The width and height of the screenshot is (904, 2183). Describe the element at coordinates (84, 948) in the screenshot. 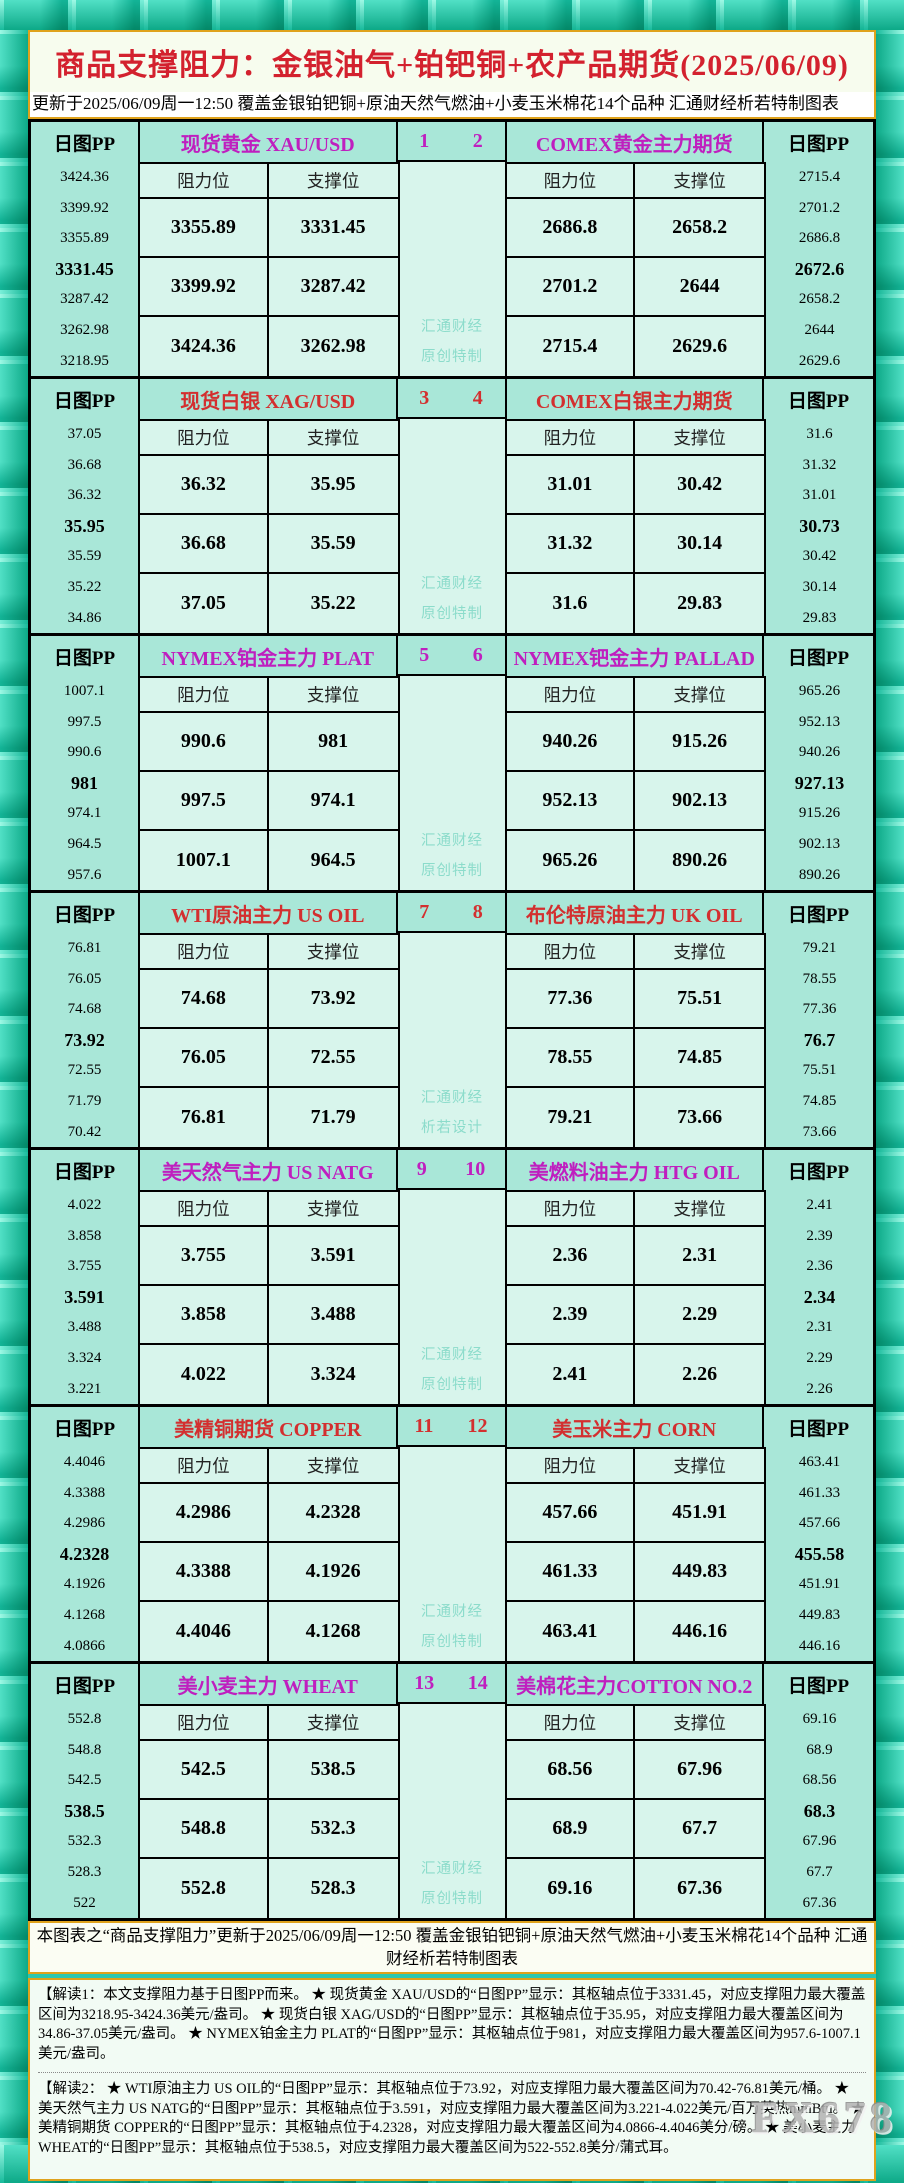

I see `pp-level-value: 76.81` at that location.